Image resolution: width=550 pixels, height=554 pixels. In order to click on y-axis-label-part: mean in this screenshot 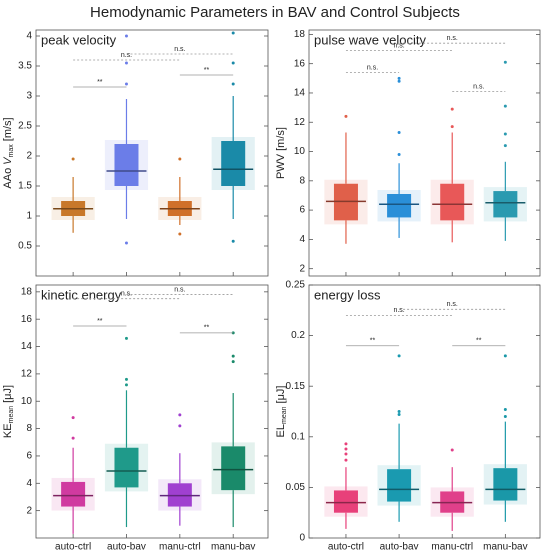, I will do `click(11, 415)`.